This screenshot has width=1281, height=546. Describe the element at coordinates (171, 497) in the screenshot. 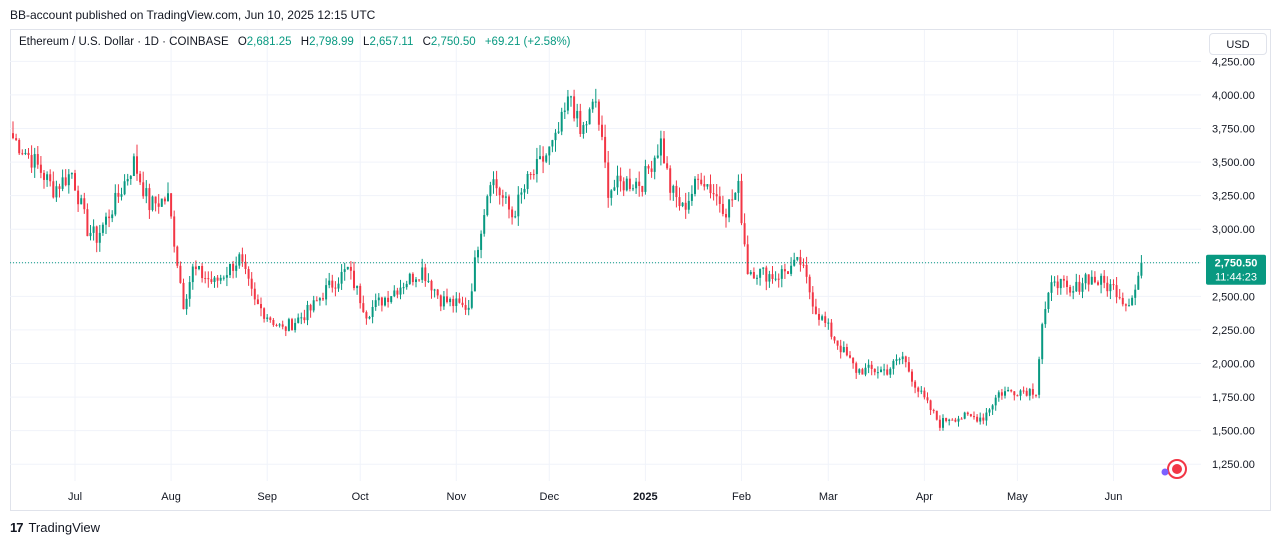

I see `x-tick-label: Aug` at that location.